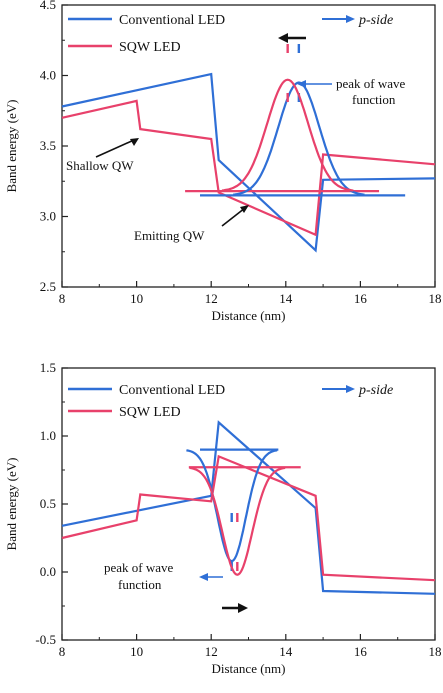  I want to click on emitting-qw-pointer-head, so click(244, 209).